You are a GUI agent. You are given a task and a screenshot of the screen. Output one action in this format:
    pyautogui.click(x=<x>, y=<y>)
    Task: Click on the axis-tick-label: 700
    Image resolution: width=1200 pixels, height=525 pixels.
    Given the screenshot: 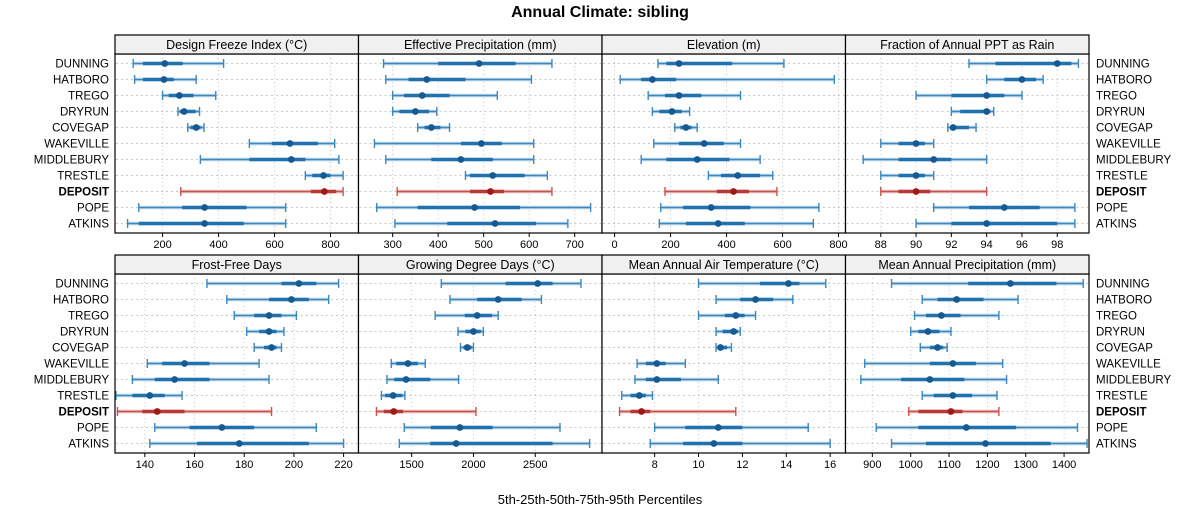 What is the action you would take?
    pyautogui.click(x=575, y=245)
    